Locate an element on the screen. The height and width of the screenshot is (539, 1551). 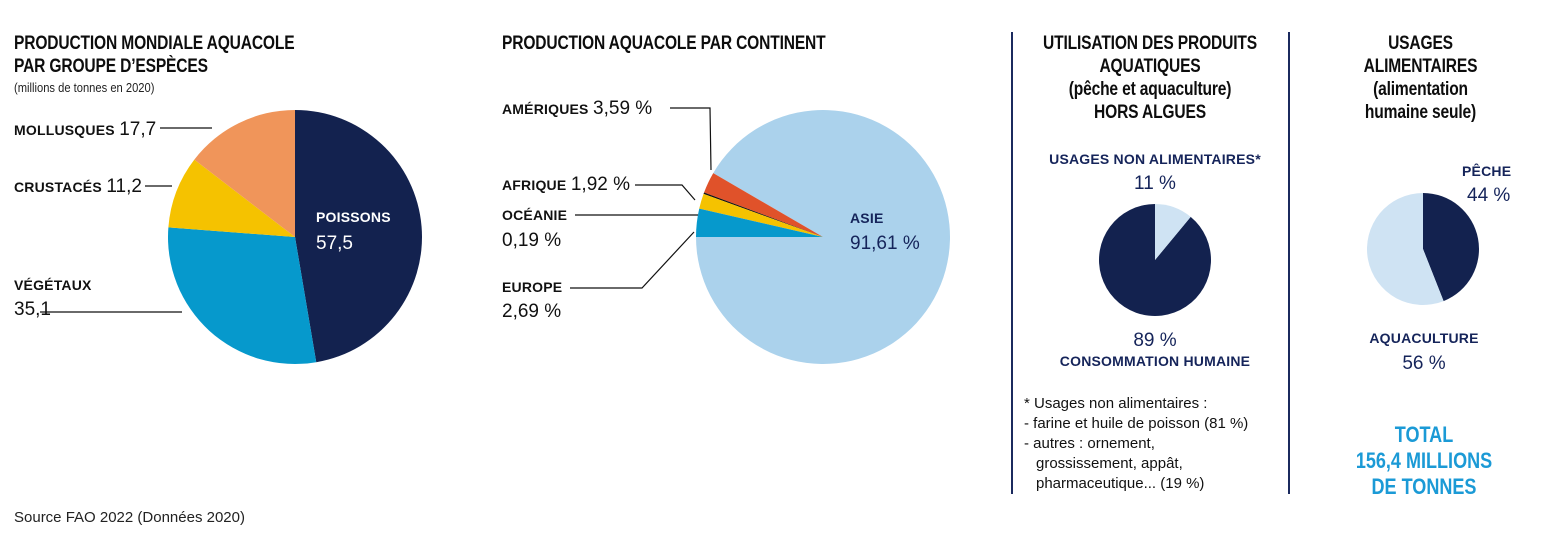
chart2-slice-ameriques is located at coordinates (759, 222).